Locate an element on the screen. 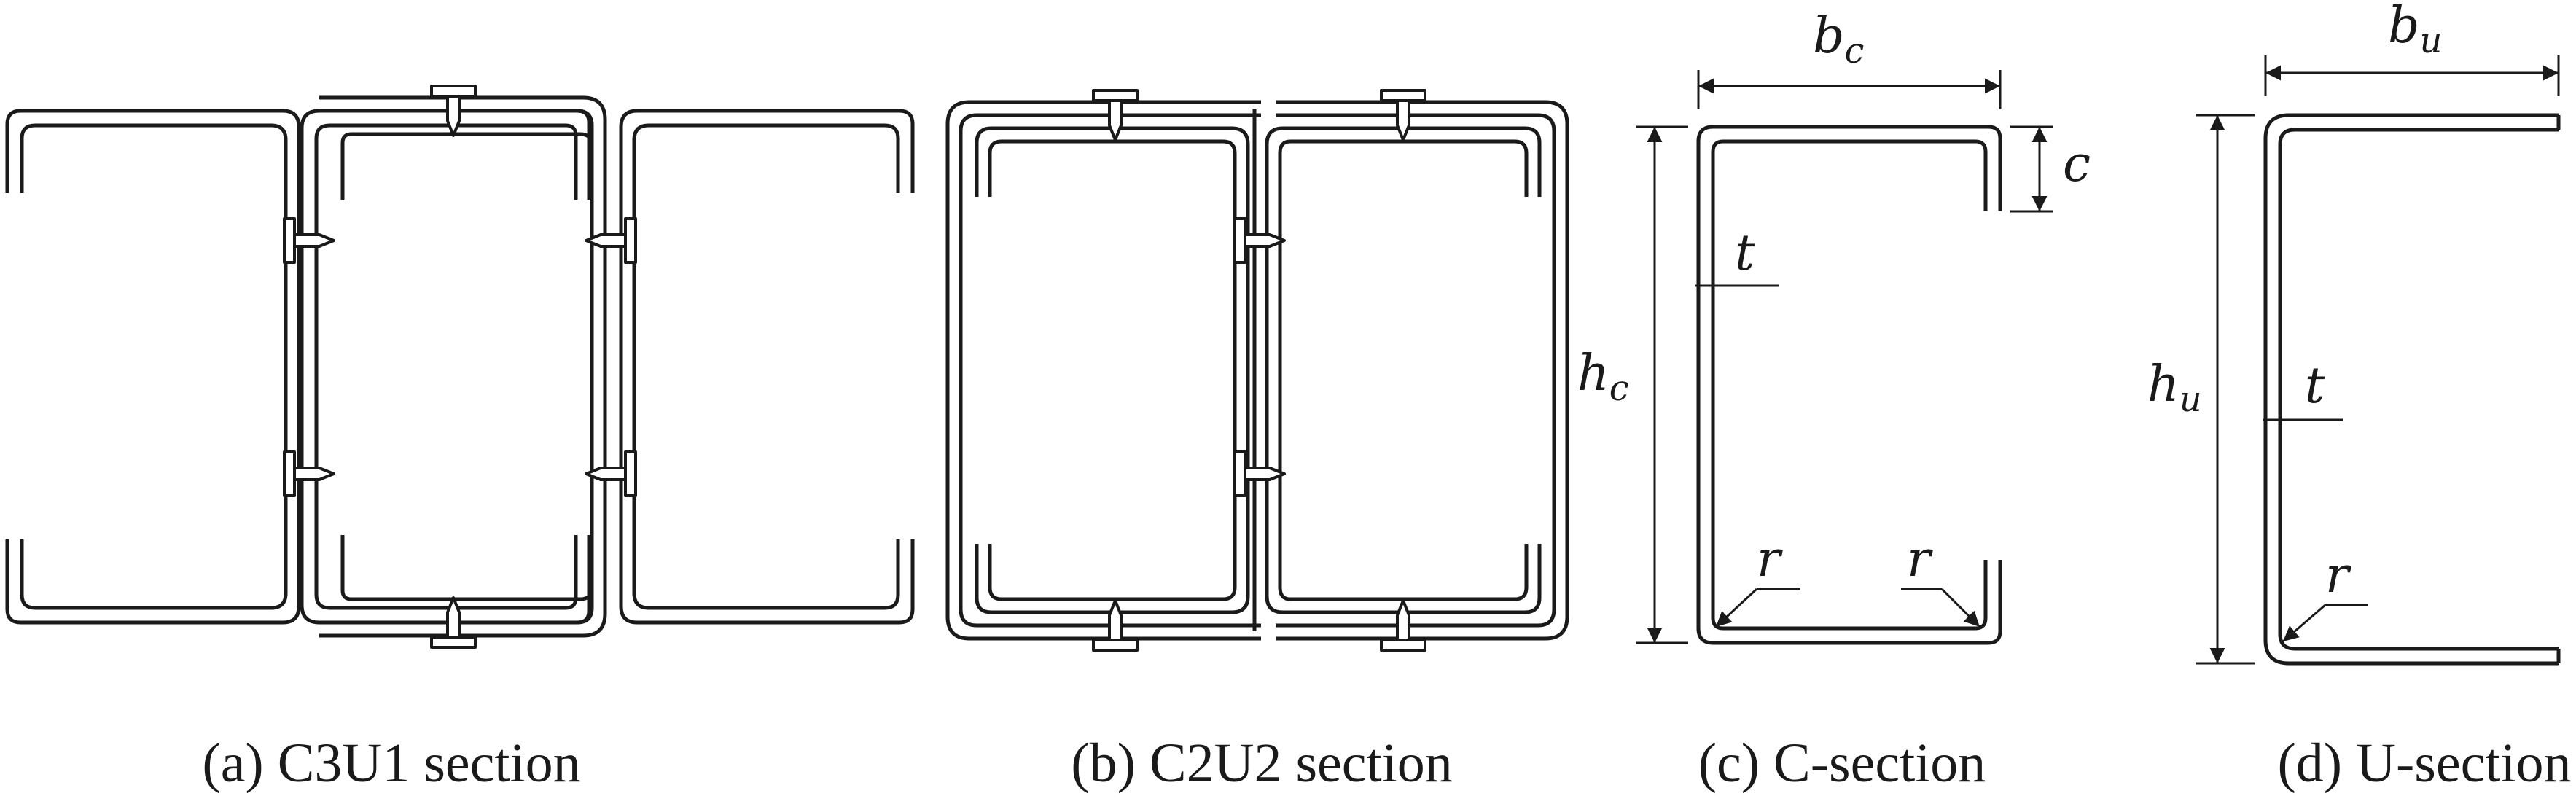 This screenshot has height=804, width=2576. caption-c: (c) C-section is located at coordinates (1842, 763).